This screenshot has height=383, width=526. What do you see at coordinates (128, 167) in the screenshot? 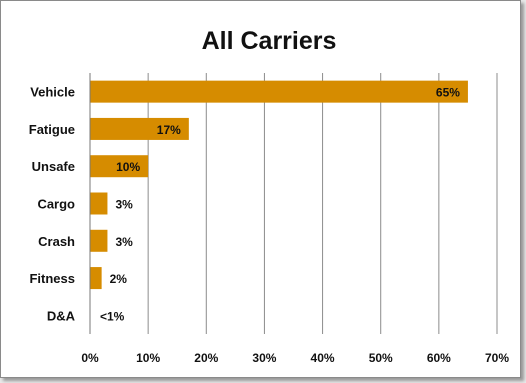
I see `data-label: 10%` at bounding box center [128, 167].